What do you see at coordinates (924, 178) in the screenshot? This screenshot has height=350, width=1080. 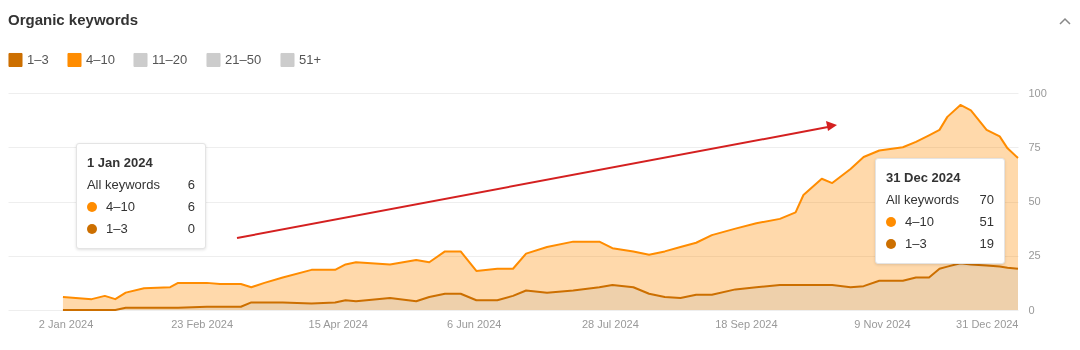 I see `annotation: 31 Dec 2024` at bounding box center [924, 178].